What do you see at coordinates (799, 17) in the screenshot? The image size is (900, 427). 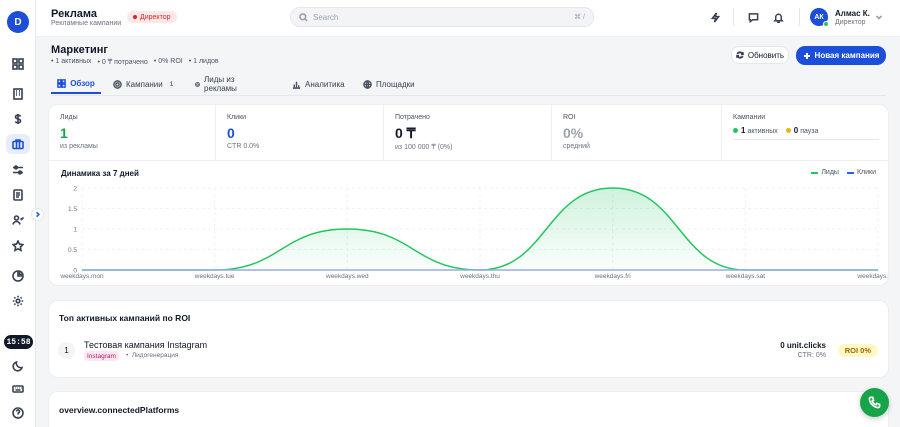 I see `header-divider` at bounding box center [799, 17].